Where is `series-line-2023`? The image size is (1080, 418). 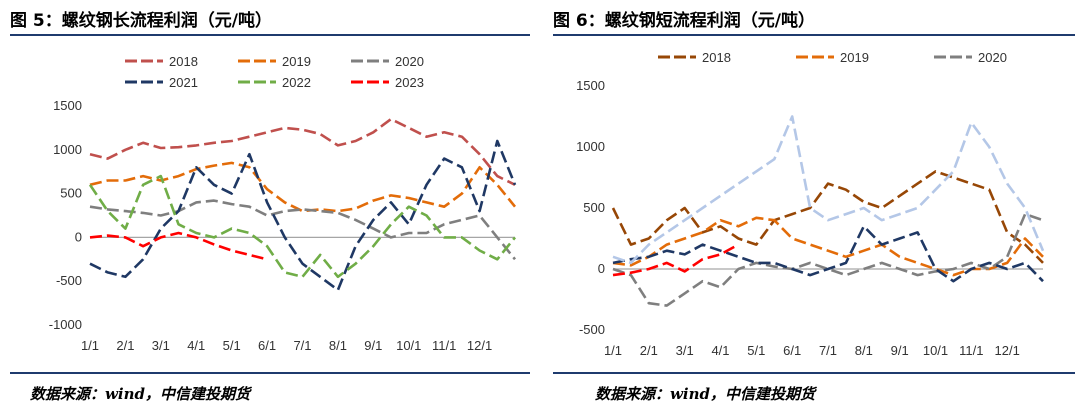 series-line-2023 is located at coordinates (178, 246).